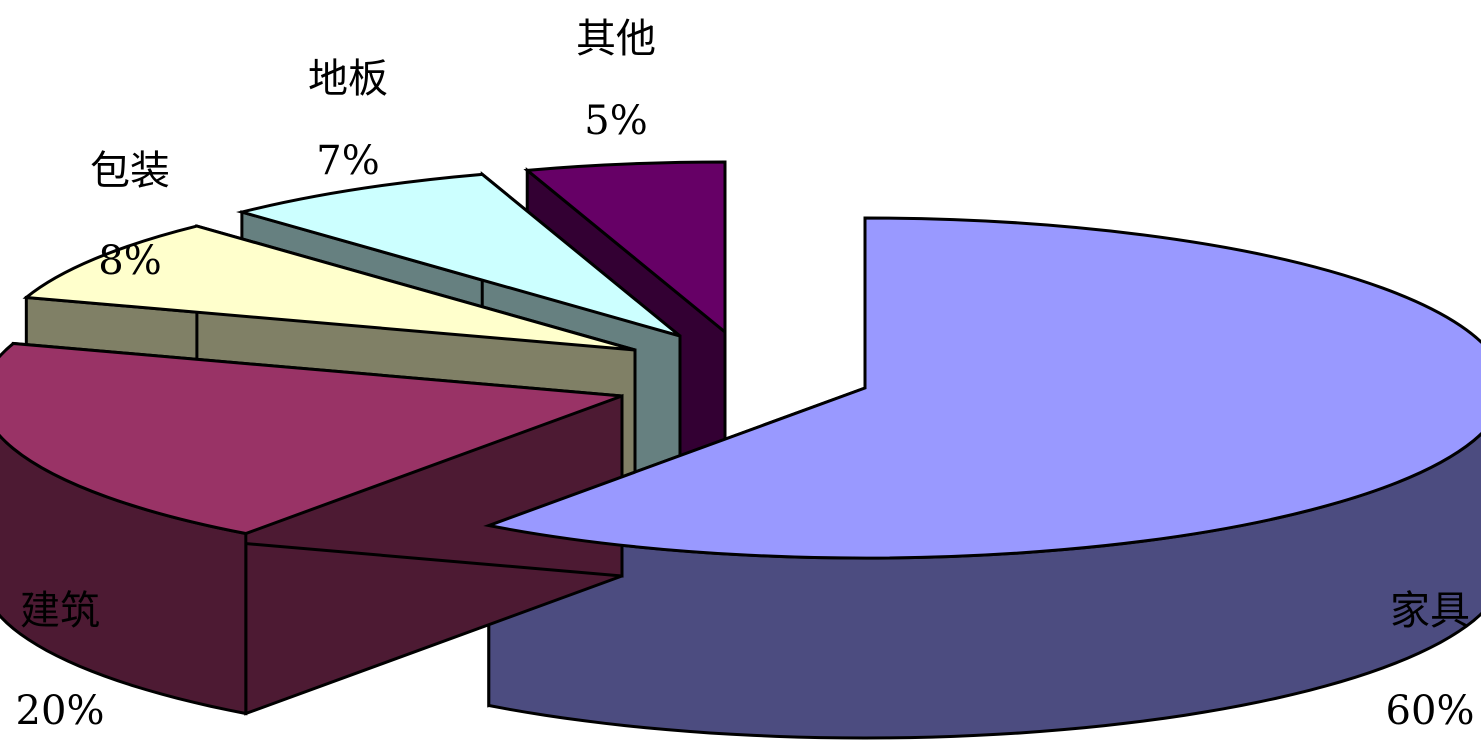 This screenshot has width=1481, height=744. Describe the element at coordinates (615, 121) in the screenshot. I see `slice-percent-label: 5%` at that location.